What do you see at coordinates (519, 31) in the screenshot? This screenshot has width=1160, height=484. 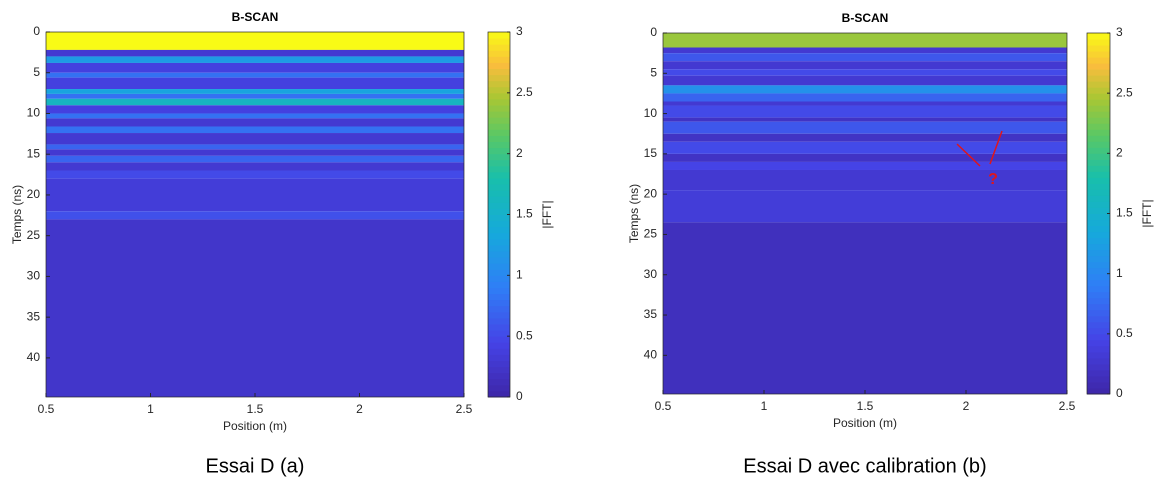 I see `colorbar-tick-label: 3` at bounding box center [519, 31].